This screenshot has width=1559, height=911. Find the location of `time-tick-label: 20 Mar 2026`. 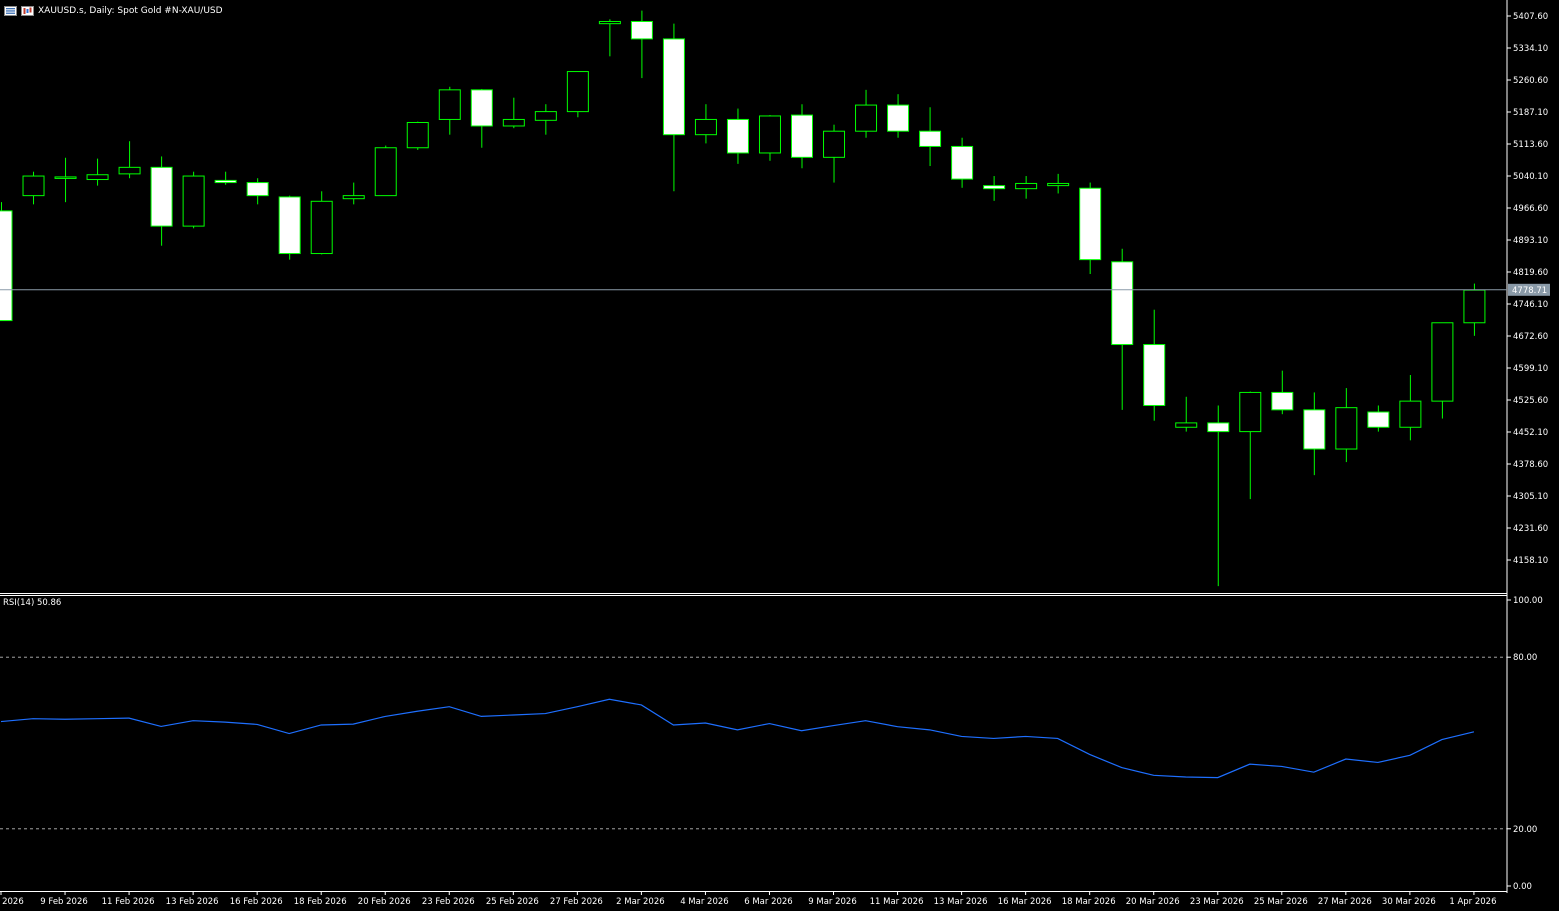

time-tick-label: 20 Mar 2026 is located at coordinates (1153, 902).